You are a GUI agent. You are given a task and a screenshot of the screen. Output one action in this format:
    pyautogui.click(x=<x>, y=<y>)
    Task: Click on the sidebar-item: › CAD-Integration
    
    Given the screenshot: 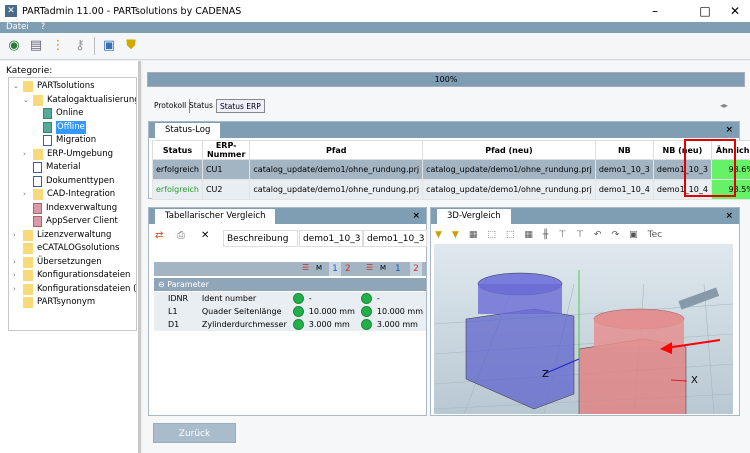 What is the action you would take?
    pyautogui.click(x=69, y=194)
    